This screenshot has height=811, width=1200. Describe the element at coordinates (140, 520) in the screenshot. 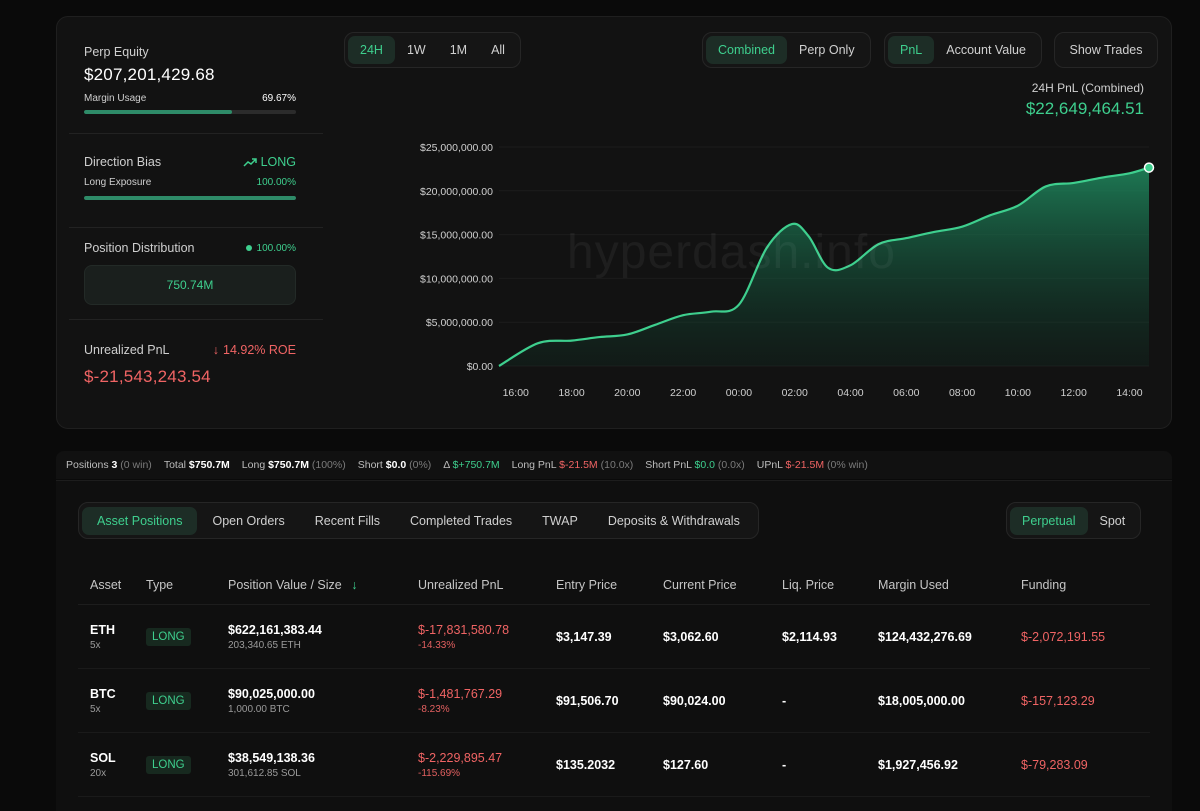

I see `tab-asset-positions: Asset Positions` at that location.